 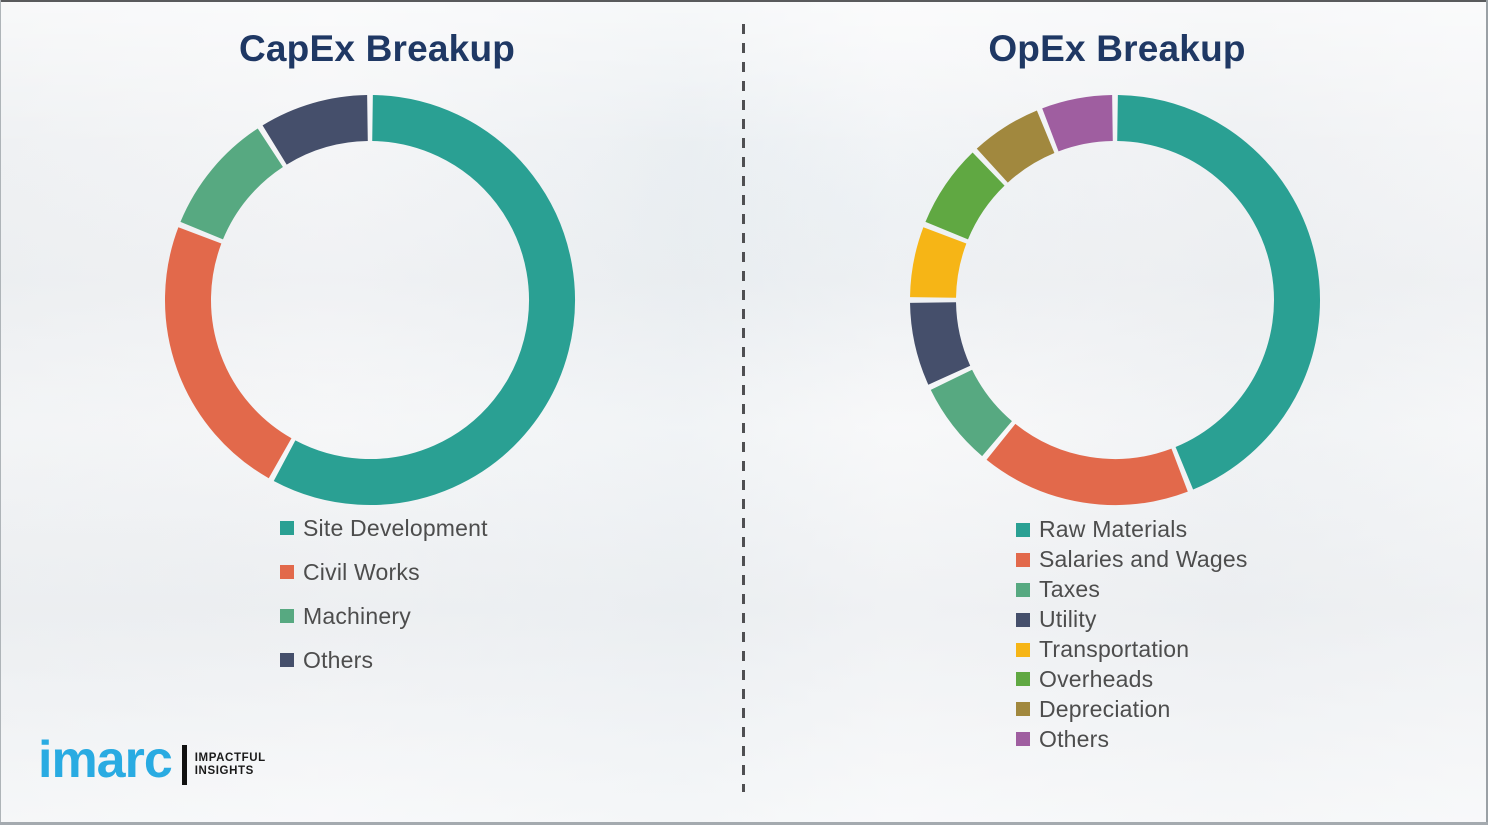 I want to click on legend-label: Transportation, so click(x=1114, y=649).